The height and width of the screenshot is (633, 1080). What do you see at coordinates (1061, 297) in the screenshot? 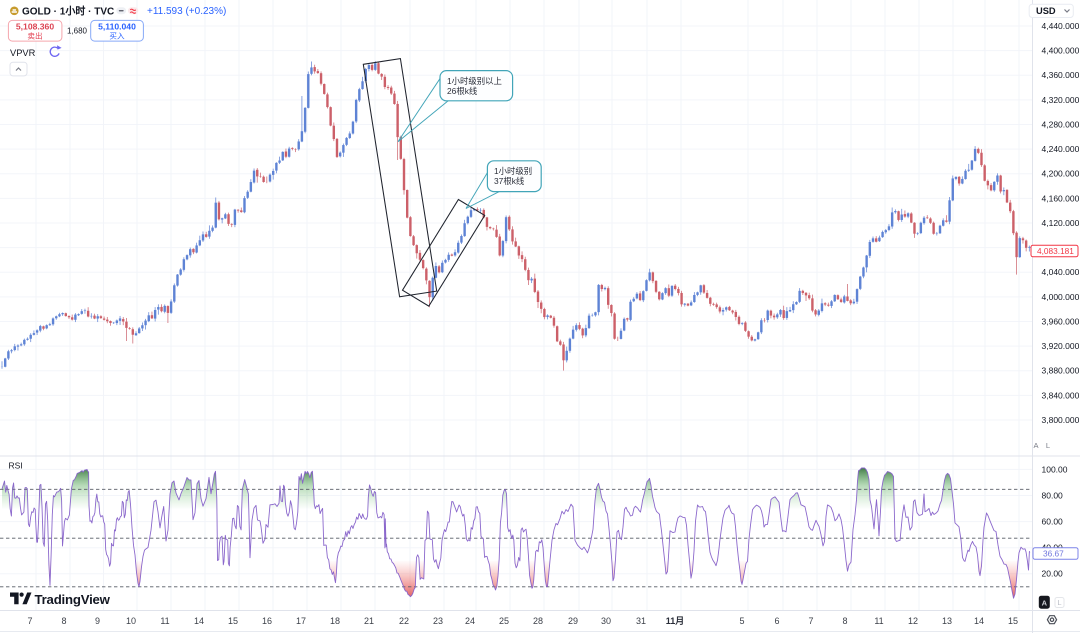
I see `svg-text: 4,000.000` at bounding box center [1061, 297].